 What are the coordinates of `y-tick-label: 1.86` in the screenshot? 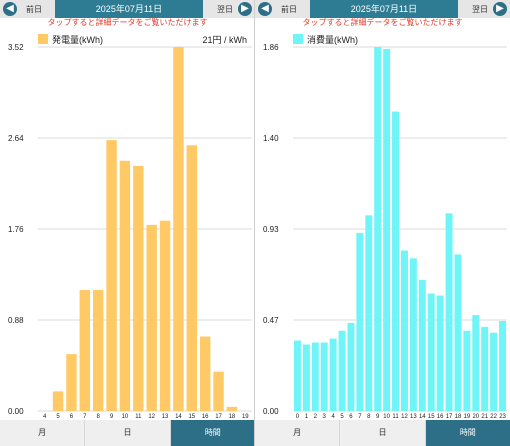 It's located at (271, 47).